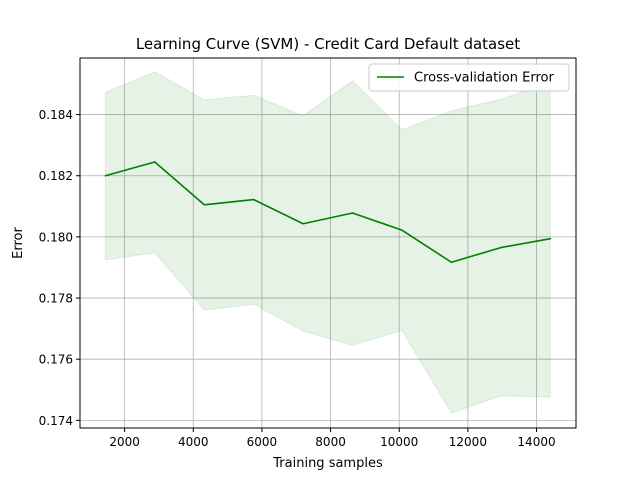 Image resolution: width=640 pixels, height=480 pixels. I want to click on x-tick-label: 2000, so click(124, 442).